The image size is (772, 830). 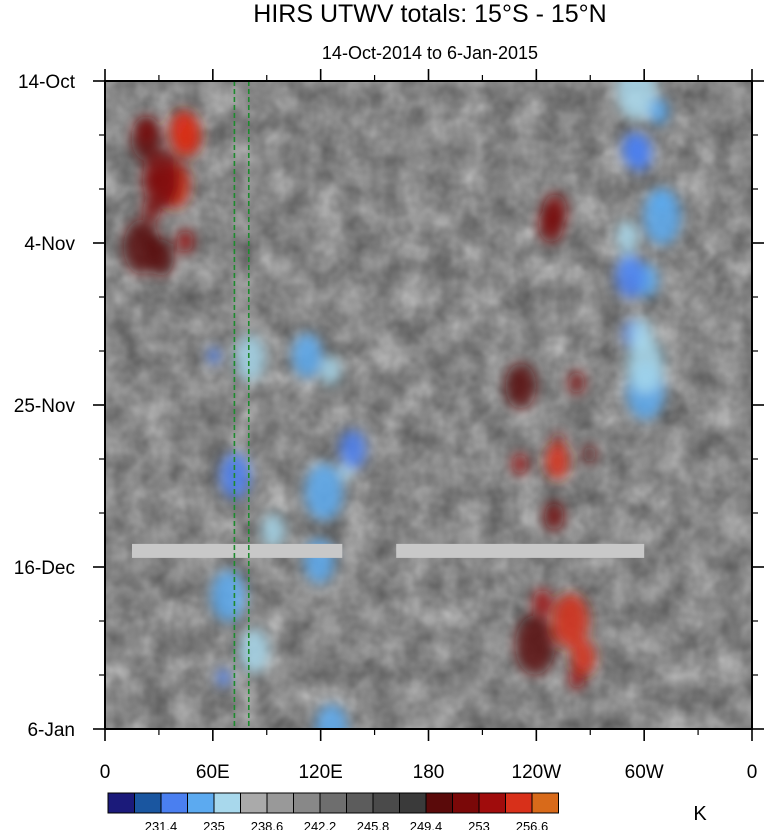 I want to click on colorbar: 231.4 235 238.6 242.2 245.8 249.4 253 256.6, so click(x=333, y=811).